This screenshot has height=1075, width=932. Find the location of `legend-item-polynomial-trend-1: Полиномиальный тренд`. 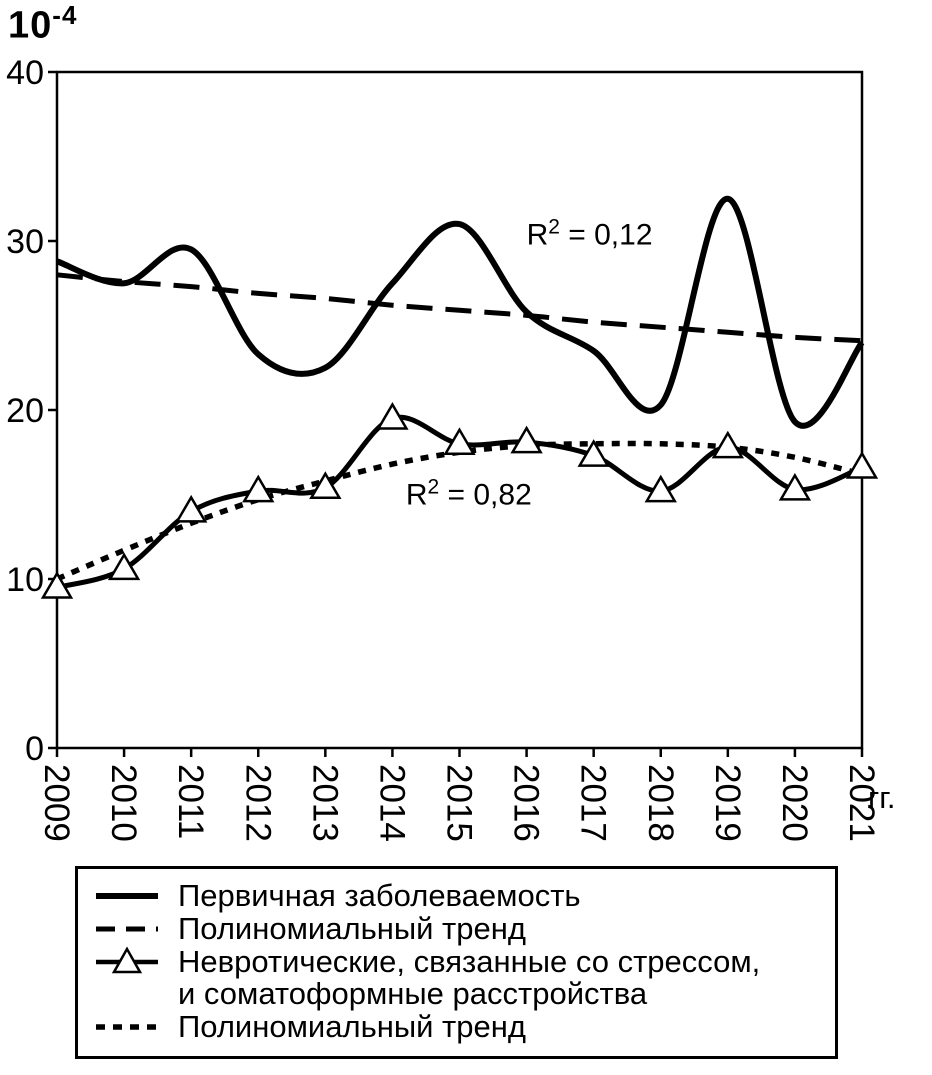

legend-item-polynomial-trend-1: Полиномиальный тренд is located at coordinates (457, 929).